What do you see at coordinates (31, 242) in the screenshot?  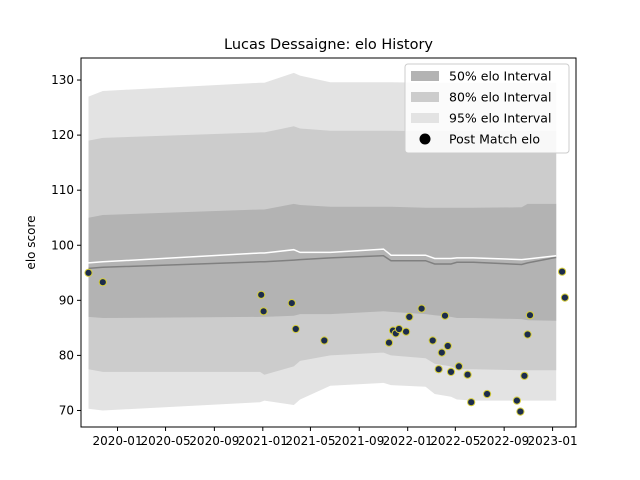 I see `y-axis-label: elo score` at bounding box center [31, 242].